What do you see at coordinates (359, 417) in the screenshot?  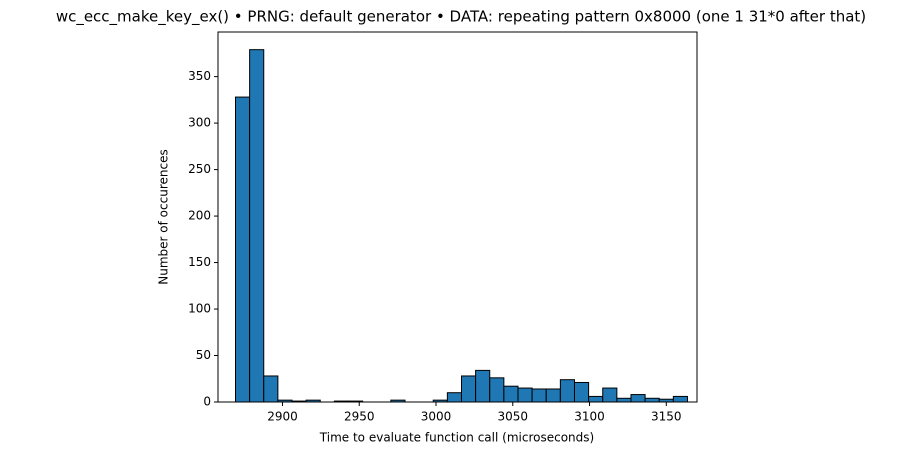 I see `x-tick-label: 2950` at bounding box center [359, 417].